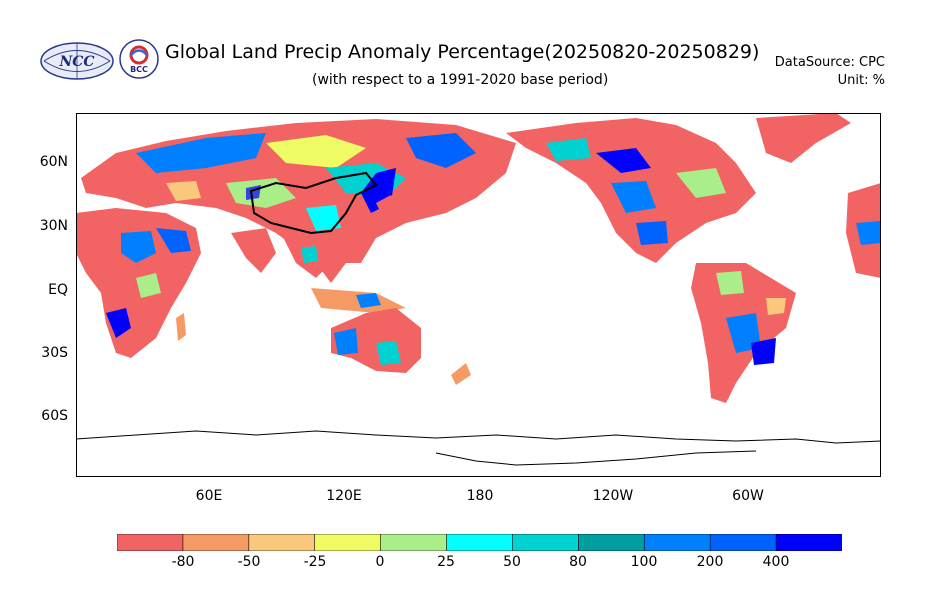 The image size is (930, 594). Describe the element at coordinates (139, 69) in the screenshot. I see `bcc-logo-text: BCC` at that location.